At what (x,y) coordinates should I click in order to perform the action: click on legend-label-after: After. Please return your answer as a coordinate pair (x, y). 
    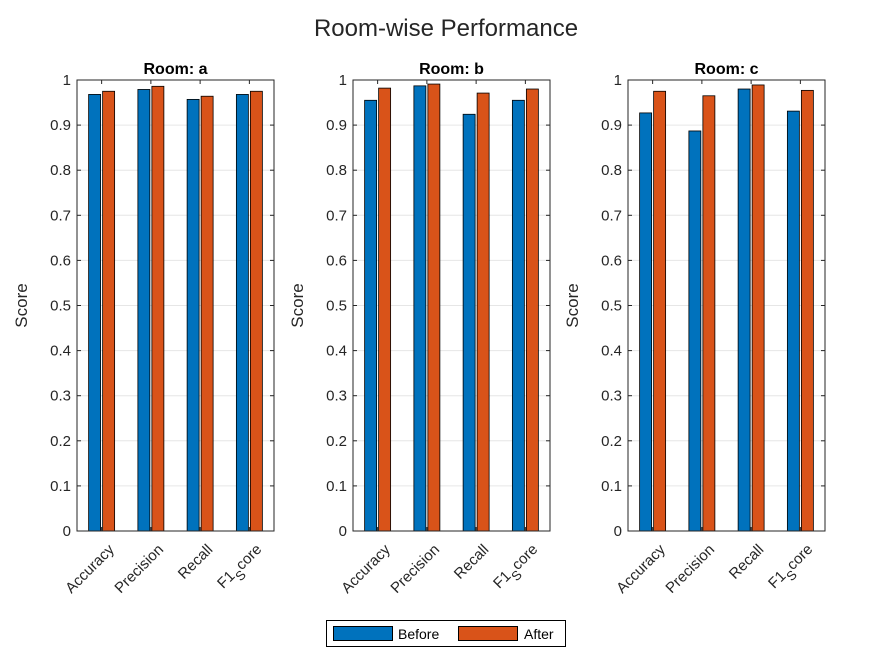
    Looking at the image, I should click on (539, 634).